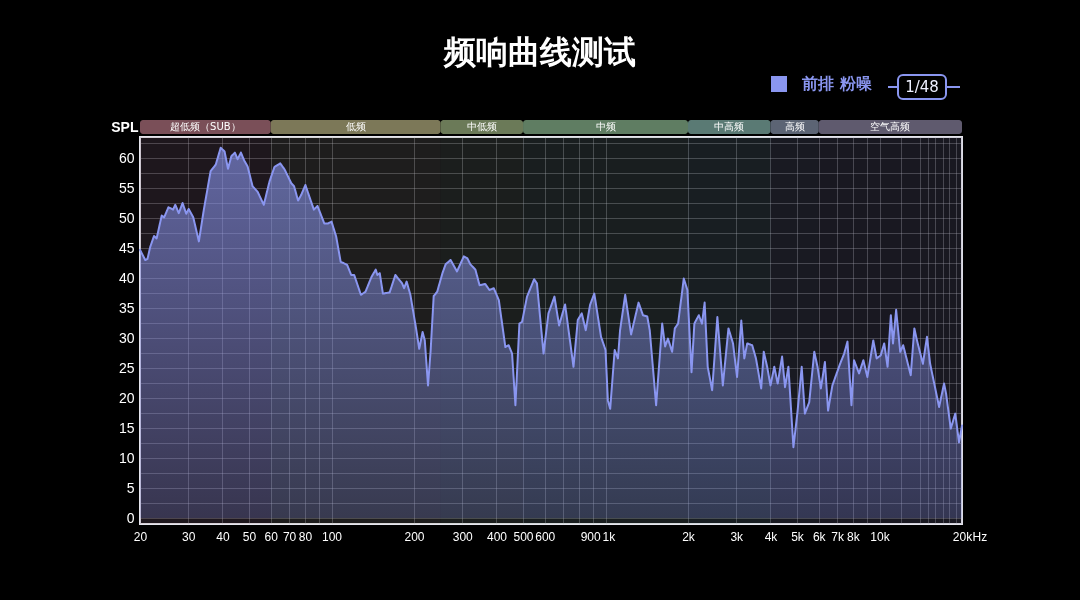  What do you see at coordinates (126, 307) in the screenshot?
I see `y-tick-label: 35` at bounding box center [126, 307].